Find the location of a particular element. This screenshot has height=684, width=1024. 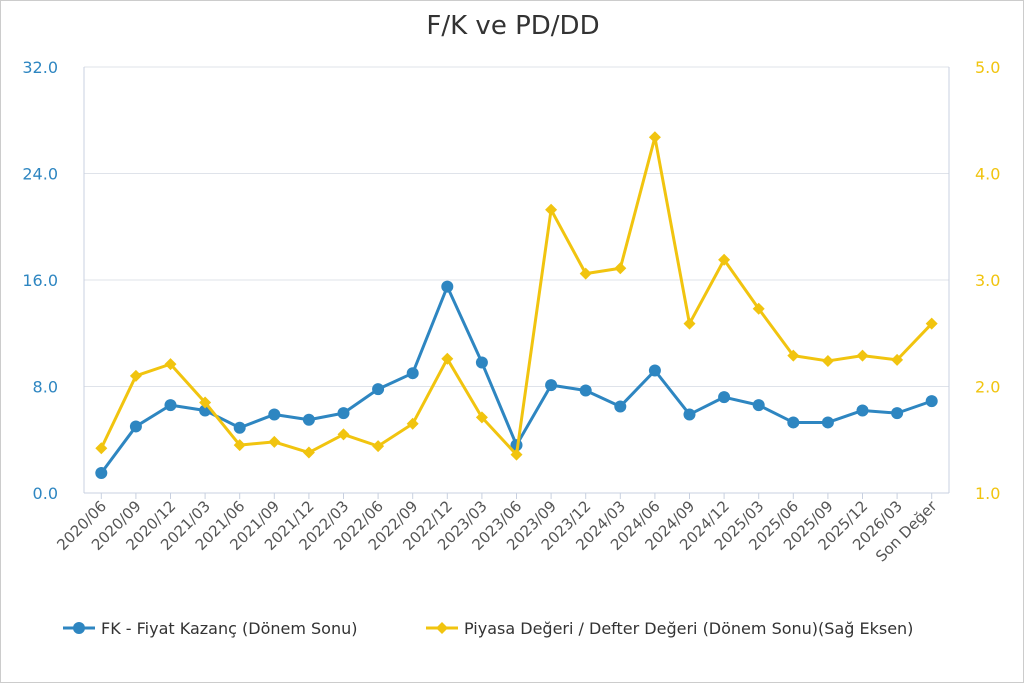

right-tick-label: 4.0 is located at coordinates (987, 174).